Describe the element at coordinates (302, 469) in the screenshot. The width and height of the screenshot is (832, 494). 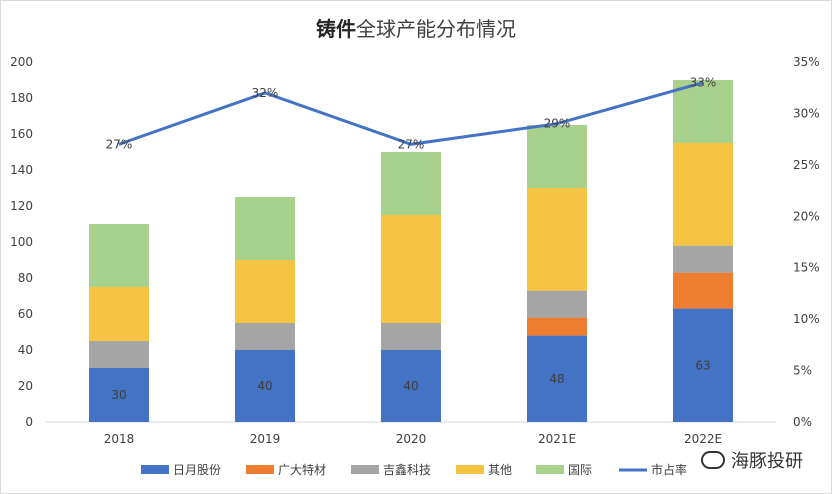
I see `legend-label: 广大特材` at that location.